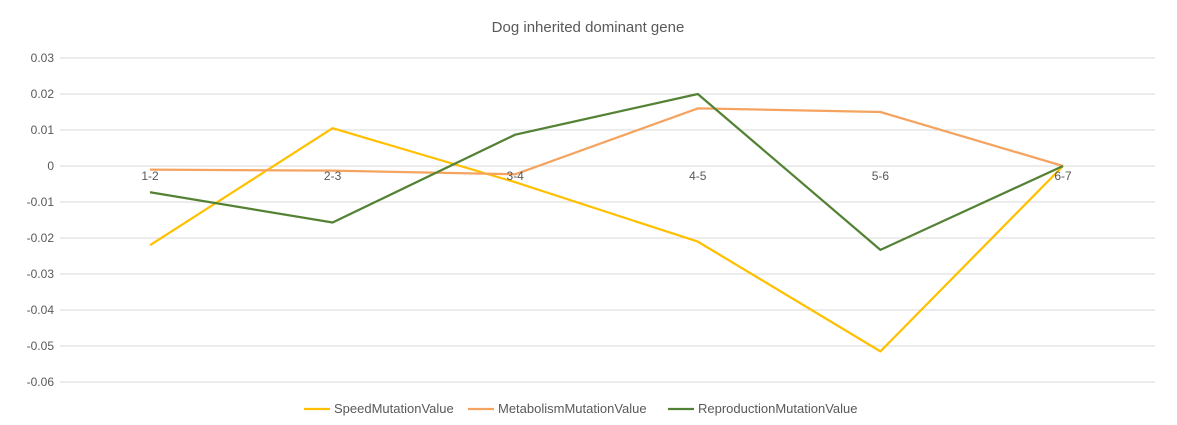 Image resolution: width=1177 pixels, height=425 pixels. I want to click on y-tick-label: 0.02, so click(43, 94).